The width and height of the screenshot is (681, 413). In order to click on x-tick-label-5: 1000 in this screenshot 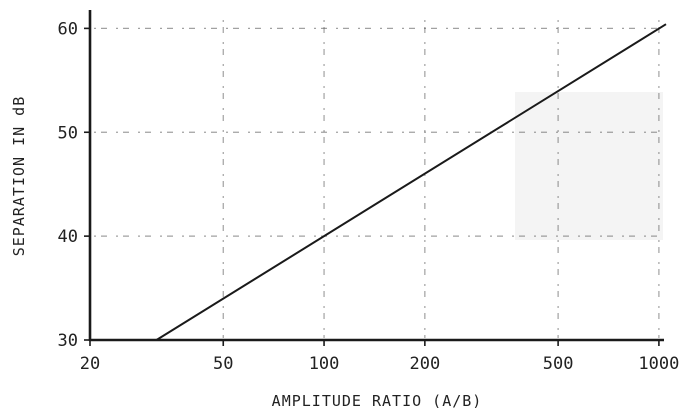, I will do `click(658, 364)`.